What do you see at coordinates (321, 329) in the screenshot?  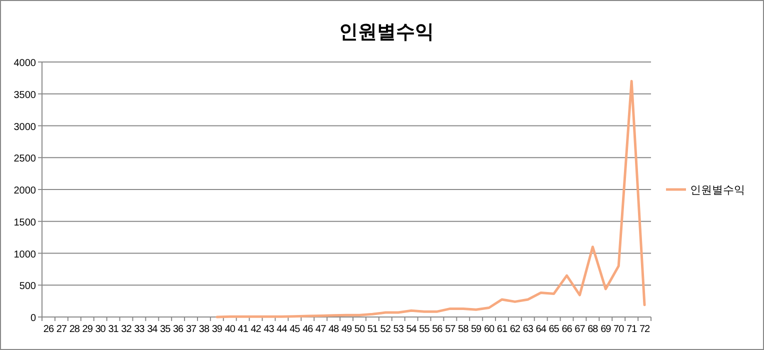 I see `x-tick-label: 47` at bounding box center [321, 329].